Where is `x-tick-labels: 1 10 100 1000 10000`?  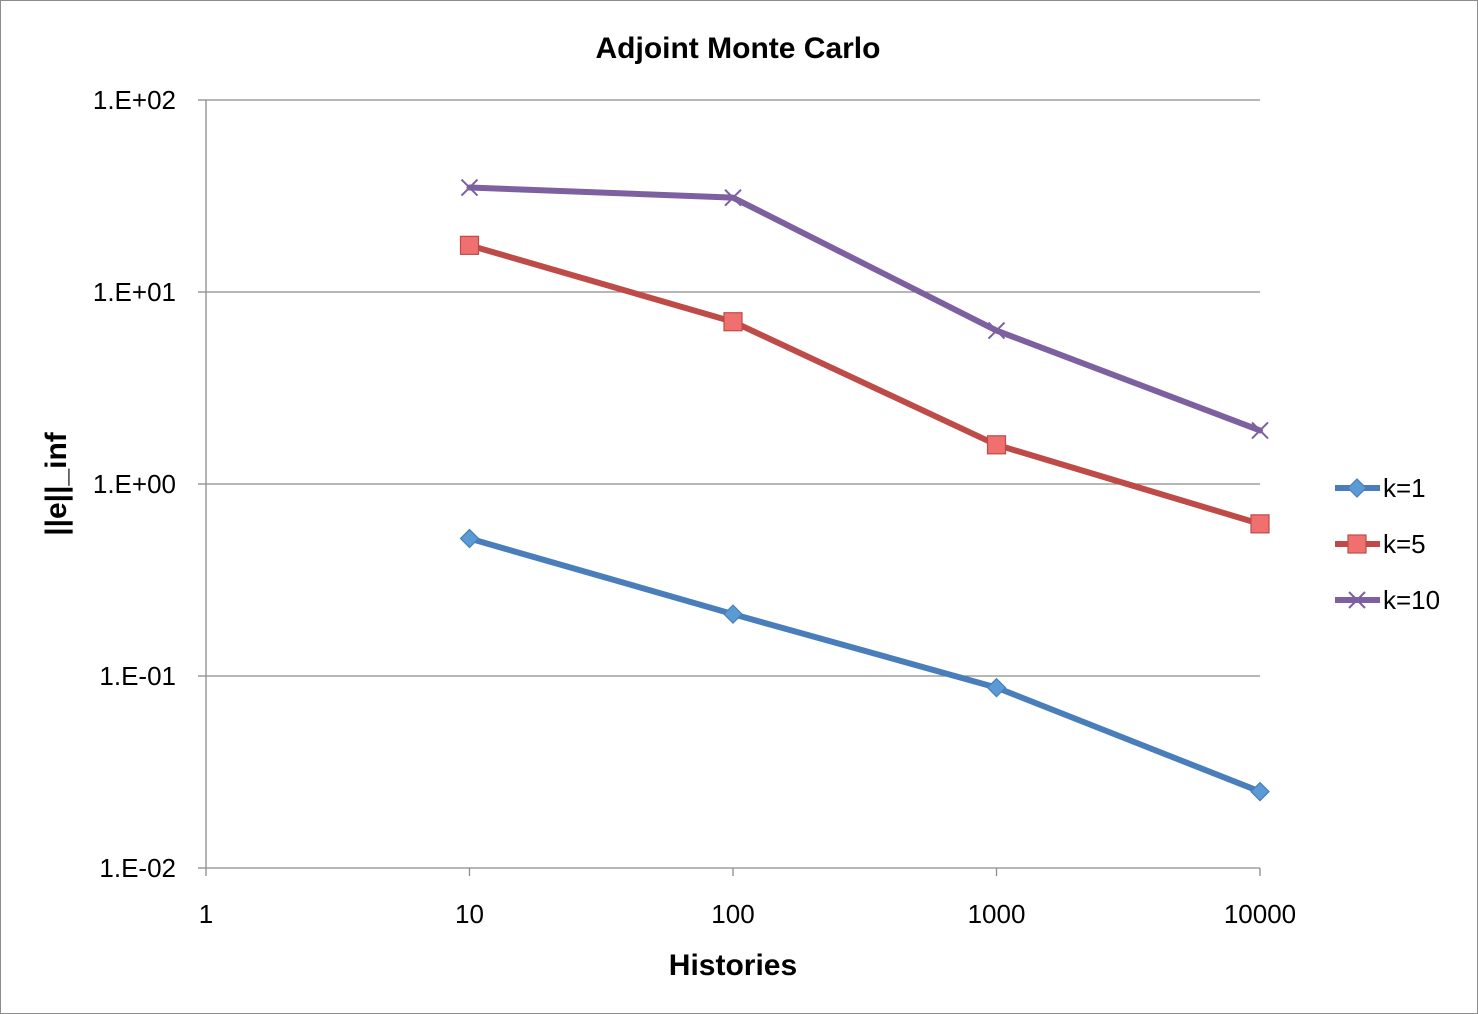 x-tick-labels: 1 10 100 1000 10000 is located at coordinates (747, 914).